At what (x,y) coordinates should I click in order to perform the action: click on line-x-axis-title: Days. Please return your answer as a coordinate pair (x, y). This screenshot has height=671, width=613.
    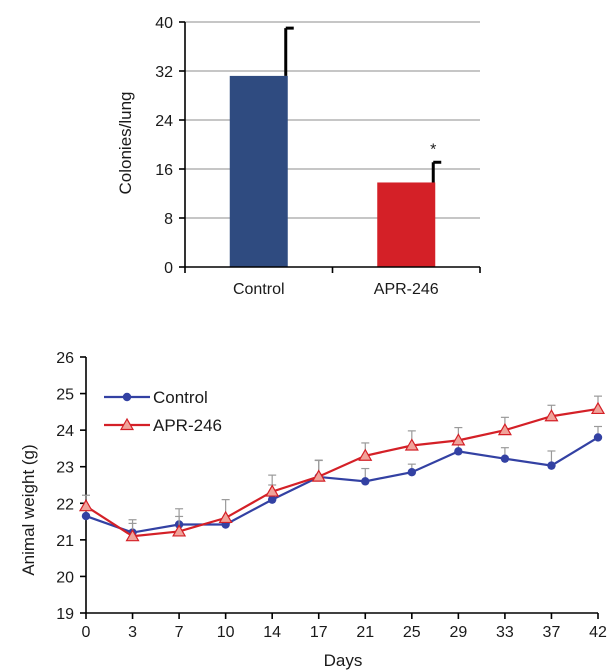
    Looking at the image, I should click on (343, 660).